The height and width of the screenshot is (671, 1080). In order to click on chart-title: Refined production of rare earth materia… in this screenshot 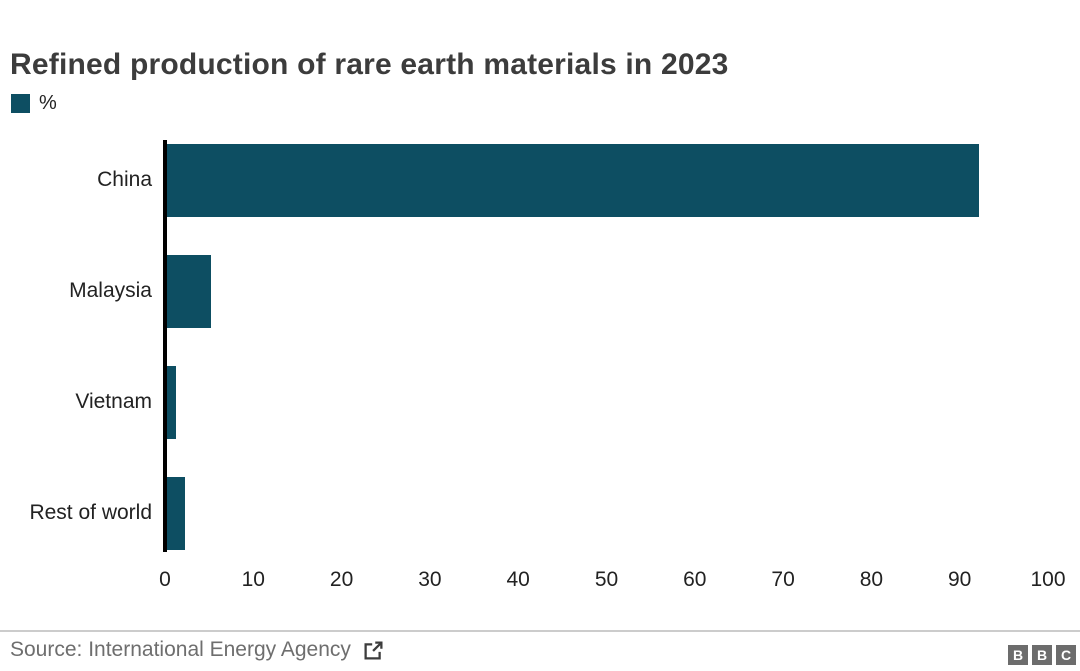, I will do `click(369, 65)`.